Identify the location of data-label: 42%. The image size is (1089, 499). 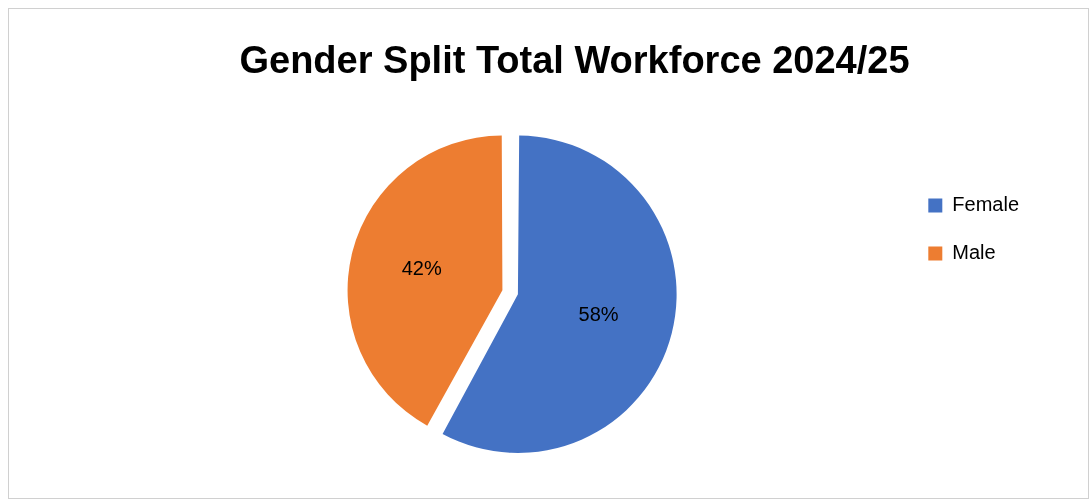
(421, 268).